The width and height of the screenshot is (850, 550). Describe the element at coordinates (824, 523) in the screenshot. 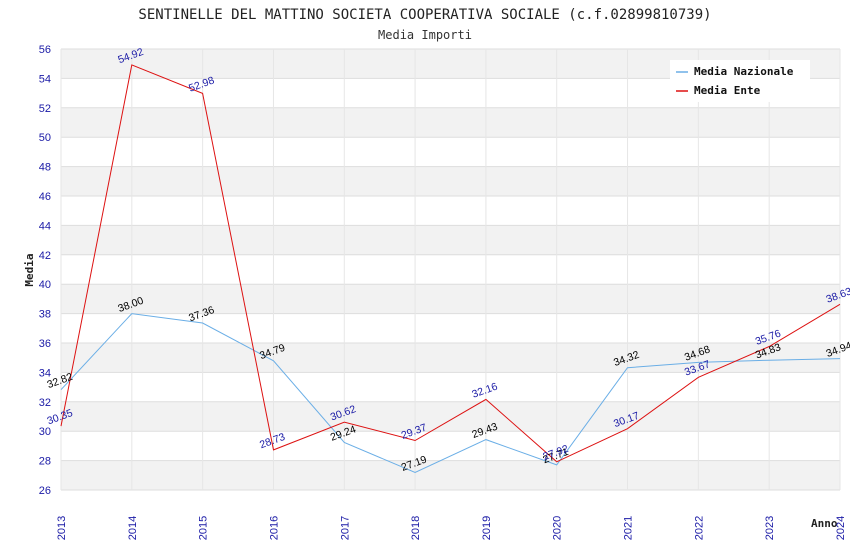

I see `x-axis-label: Anno` at that location.